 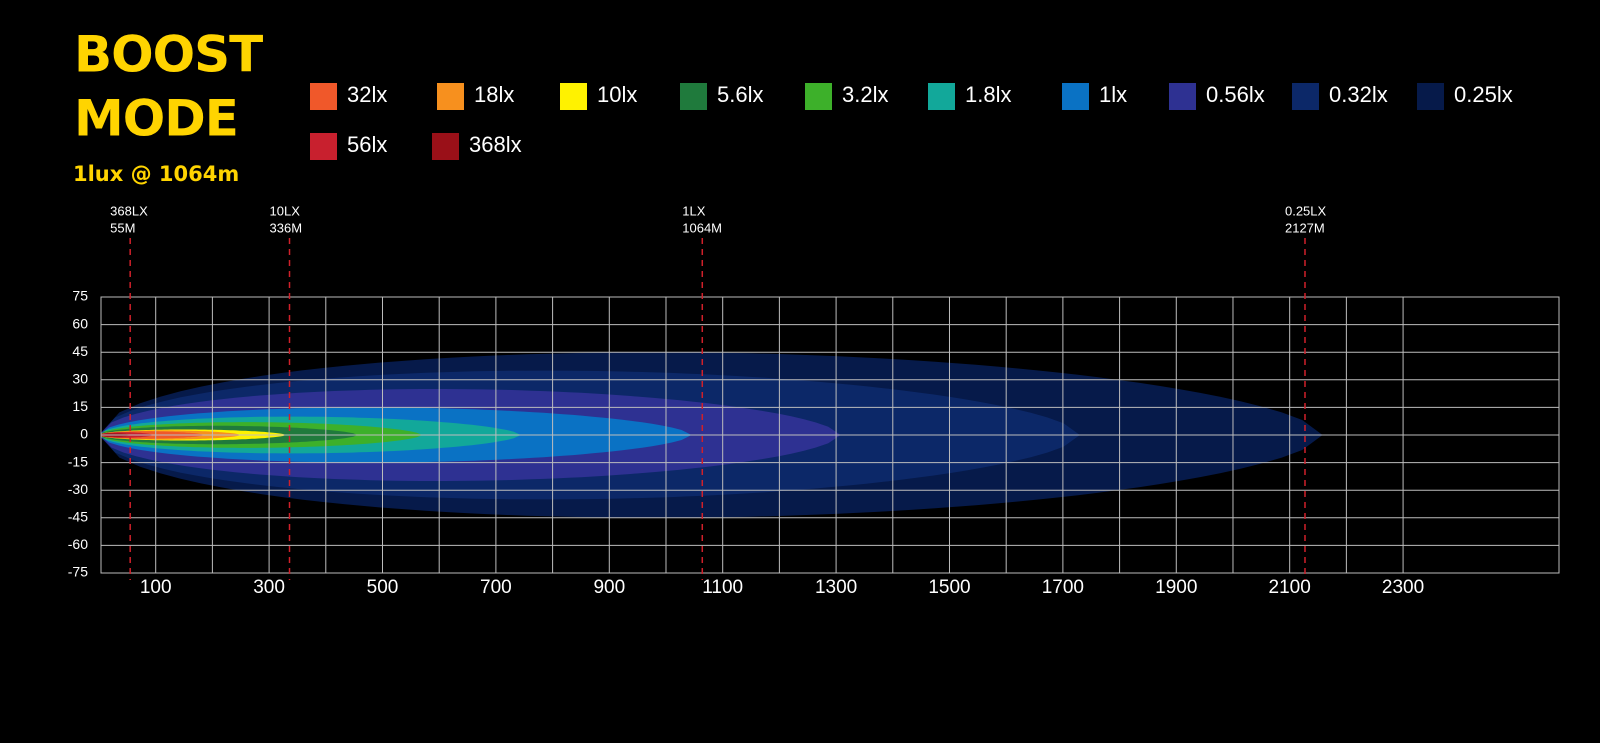 What do you see at coordinates (617, 94) in the screenshot?
I see `legend-label: 10lx` at bounding box center [617, 94].